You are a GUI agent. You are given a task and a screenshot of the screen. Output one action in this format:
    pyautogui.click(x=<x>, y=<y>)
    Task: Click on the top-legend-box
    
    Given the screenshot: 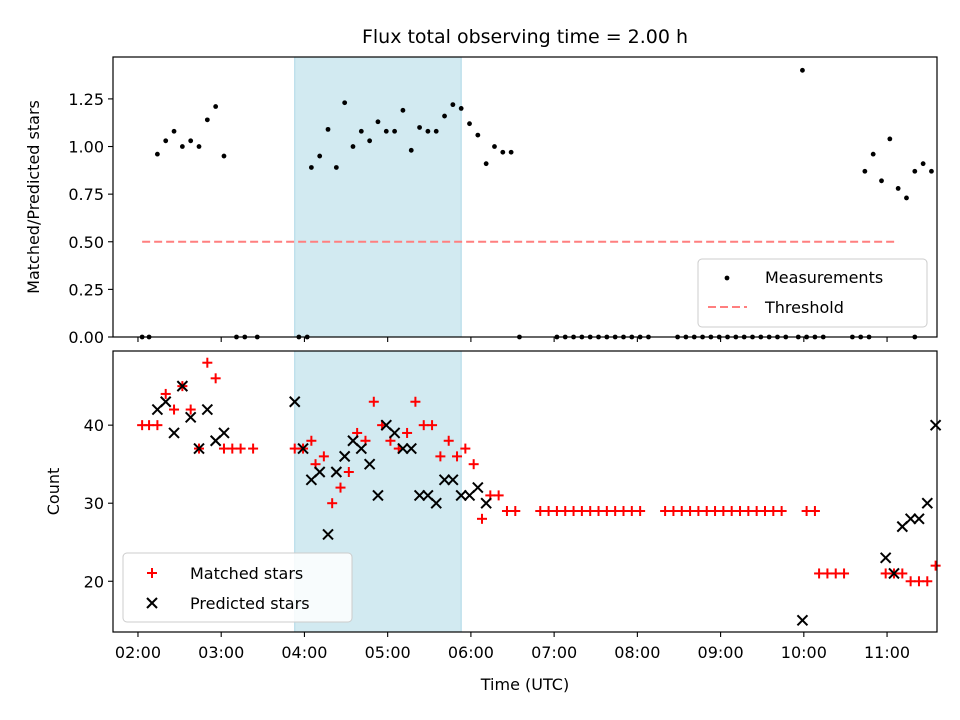 What is the action you would take?
    pyautogui.click(x=812, y=293)
    